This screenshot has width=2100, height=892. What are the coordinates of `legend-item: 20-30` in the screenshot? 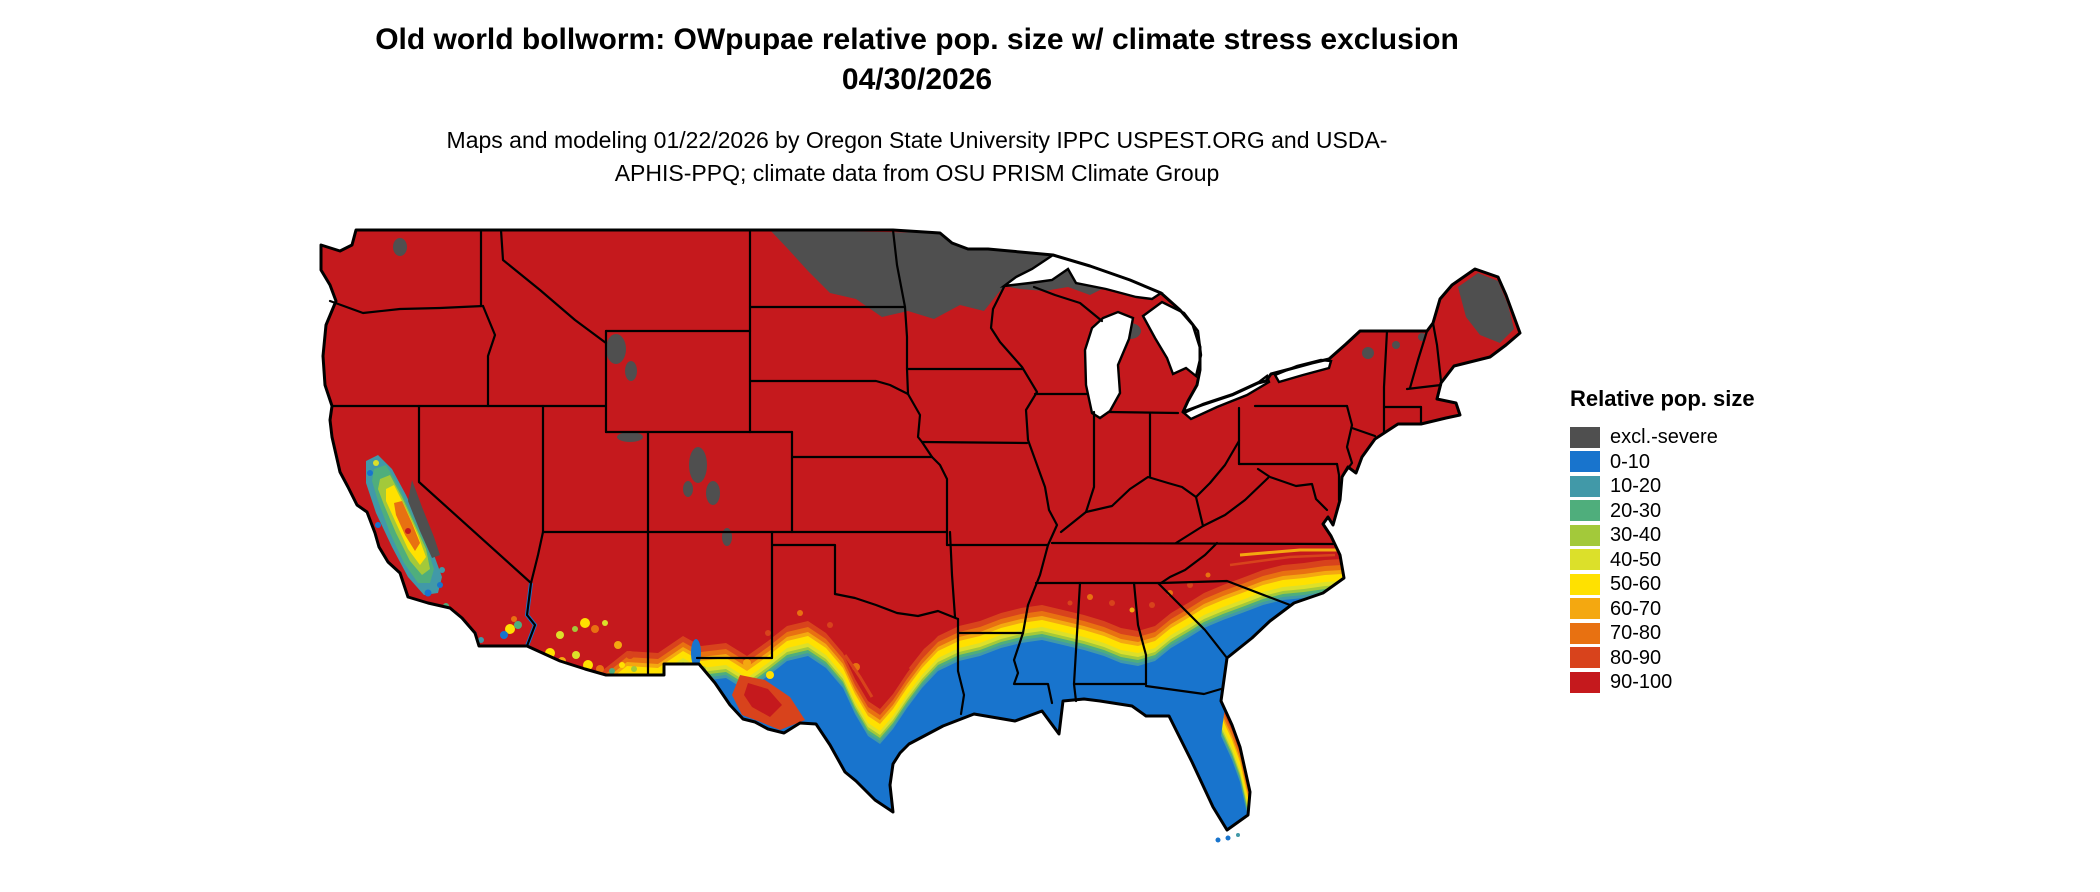 It's located at (1720, 511).